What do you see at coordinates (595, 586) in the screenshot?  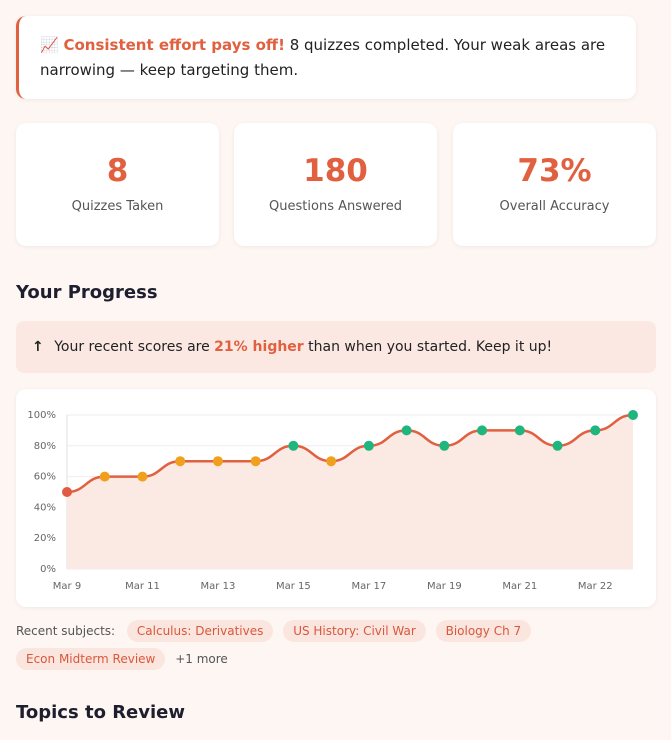 I see `x-tick-label: Mar 22` at bounding box center [595, 586].